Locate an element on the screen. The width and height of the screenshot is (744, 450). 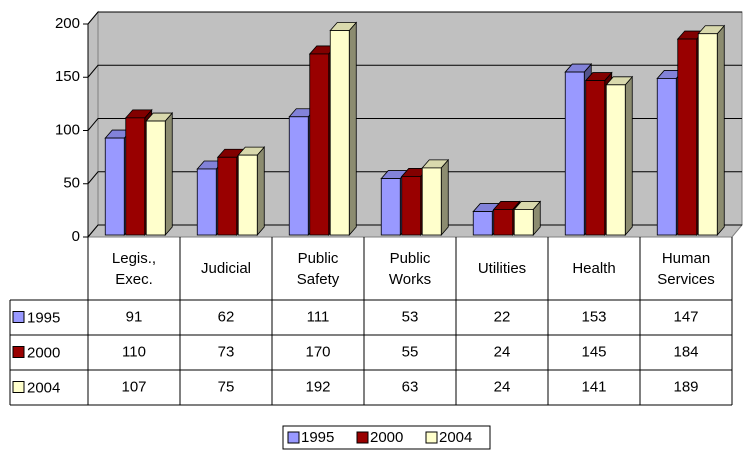
table-value: 147 is located at coordinates (685, 316).